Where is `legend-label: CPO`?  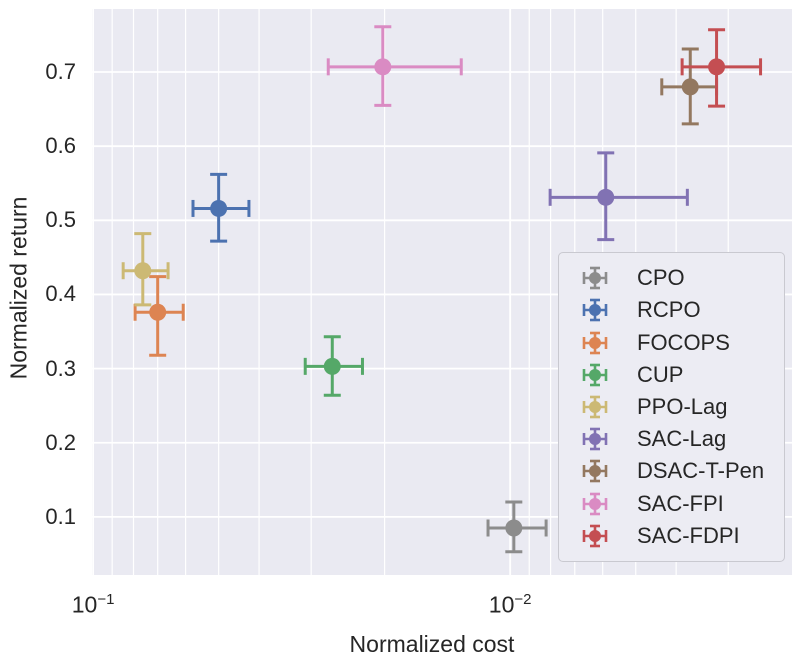
legend-label: CPO is located at coordinates (661, 278).